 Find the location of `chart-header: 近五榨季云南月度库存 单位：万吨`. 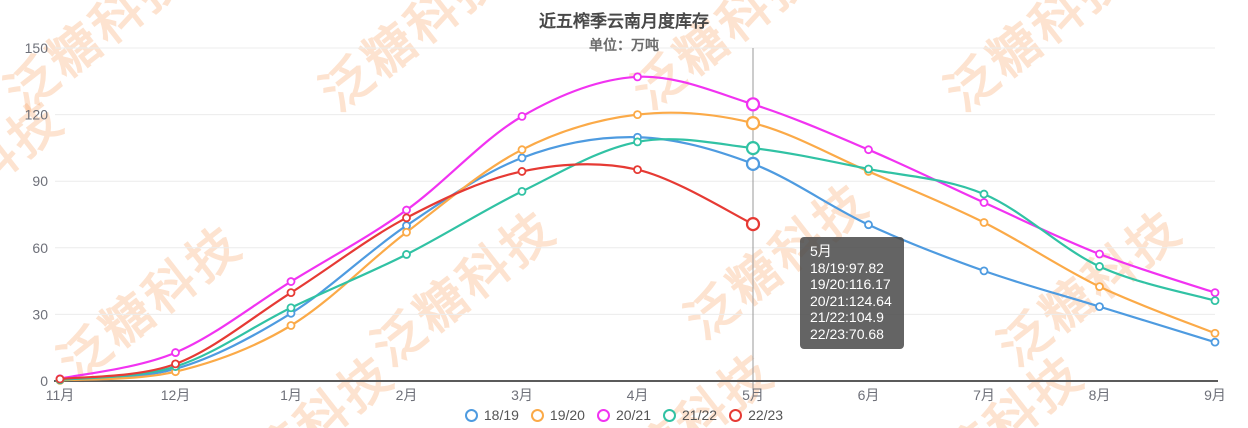

chart-header: 近五榨季云南月度库存 单位：万吨 is located at coordinates (624, 31).